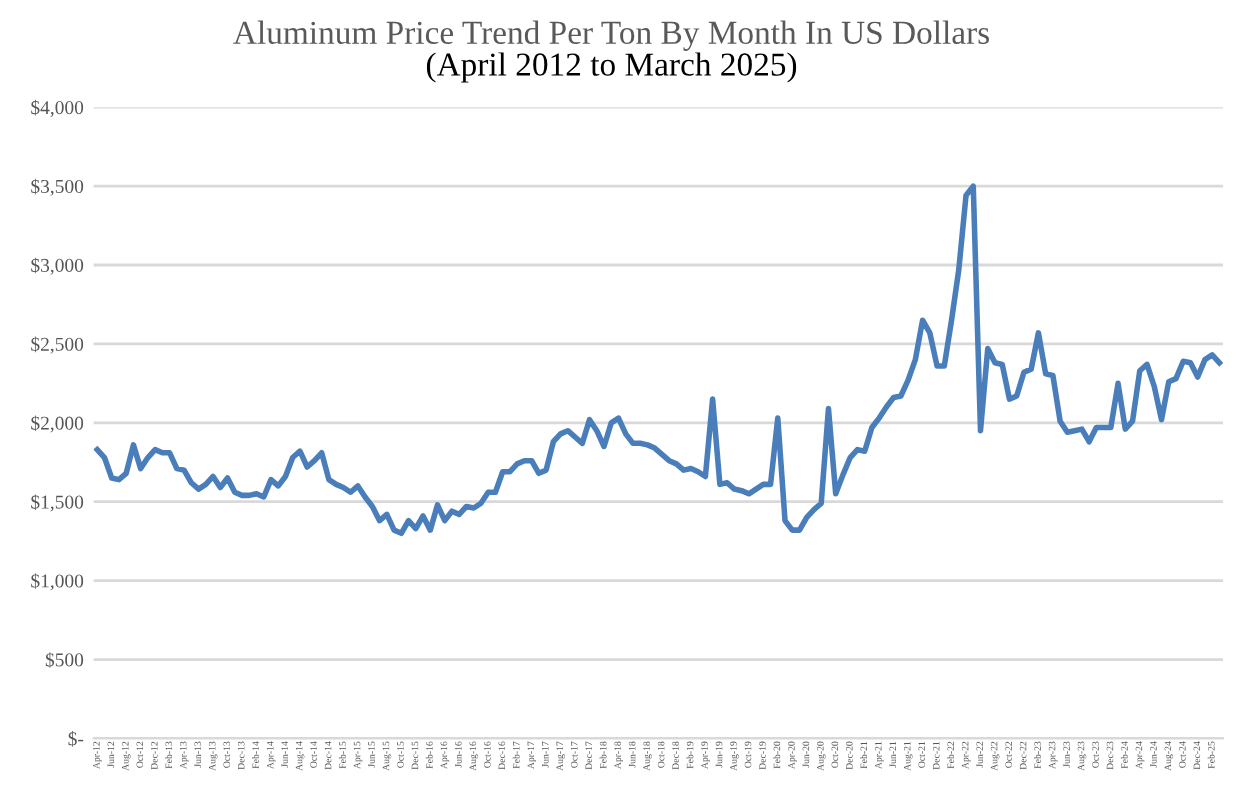  Describe the element at coordinates (76, 739) in the screenshot. I see `y-tick-label: $-` at that location.